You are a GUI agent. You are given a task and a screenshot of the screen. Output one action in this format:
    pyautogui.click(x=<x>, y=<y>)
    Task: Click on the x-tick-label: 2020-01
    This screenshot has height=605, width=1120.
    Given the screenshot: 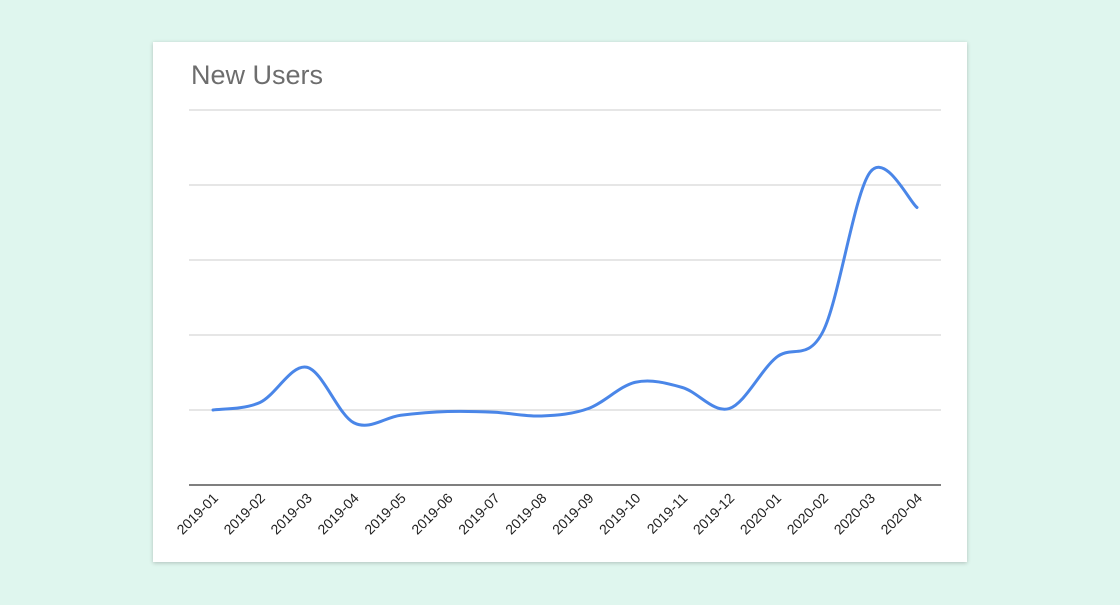 What is the action you would take?
    pyautogui.click(x=761, y=514)
    